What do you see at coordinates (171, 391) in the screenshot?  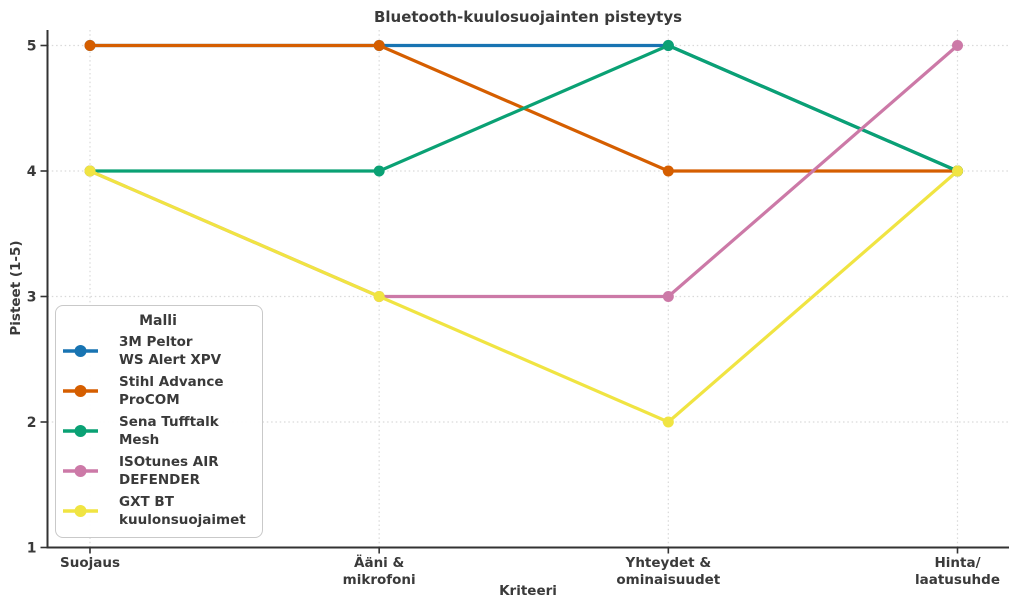 I see `legend-label: Stihl Advance ProCOM` at bounding box center [171, 391].